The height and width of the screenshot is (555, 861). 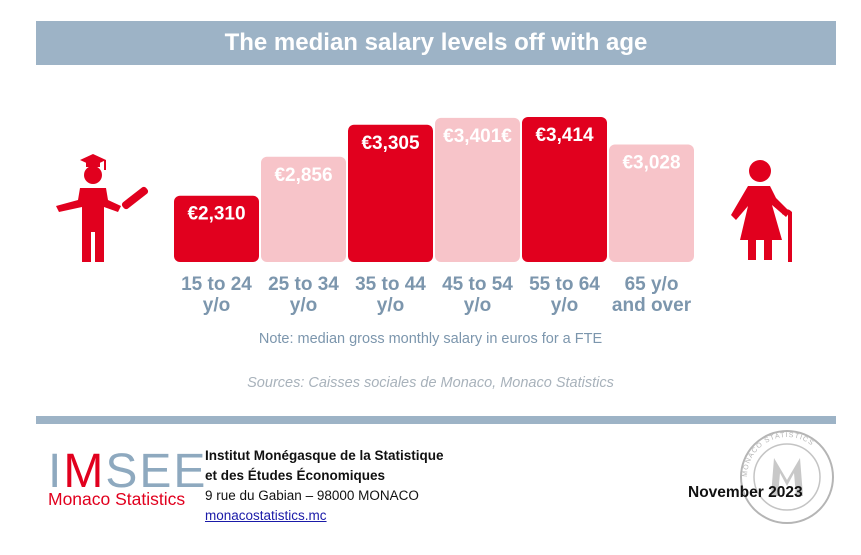 What do you see at coordinates (117, 499) in the screenshot?
I see `logo-subtitle: Monaco Statistics` at bounding box center [117, 499].